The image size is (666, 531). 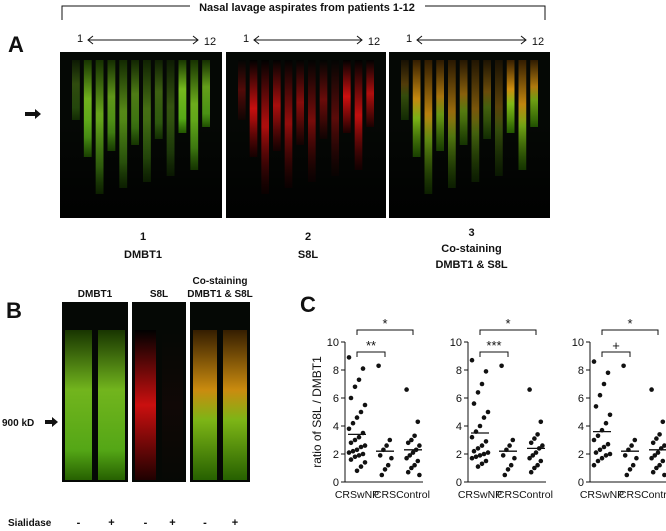 What do you see at coordinates (143, 255) in the screenshot?
I see `caption: DMBT1` at bounding box center [143, 255].